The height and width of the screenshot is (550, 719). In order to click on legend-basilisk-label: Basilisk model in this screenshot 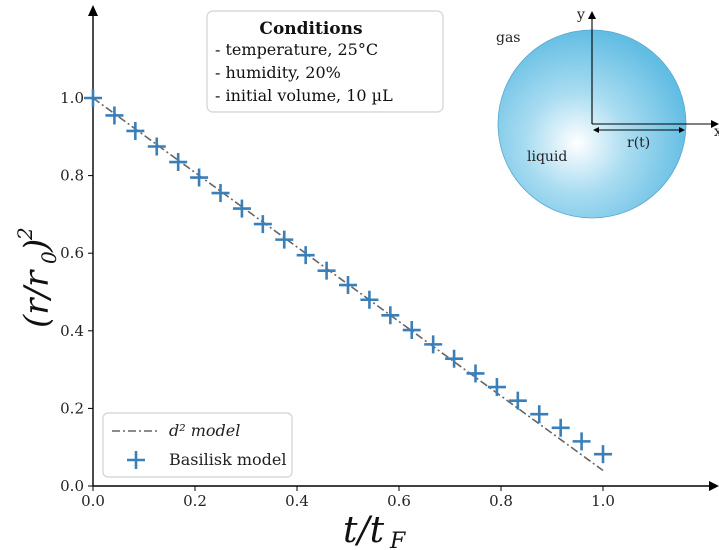, I will do `click(227, 459)`.